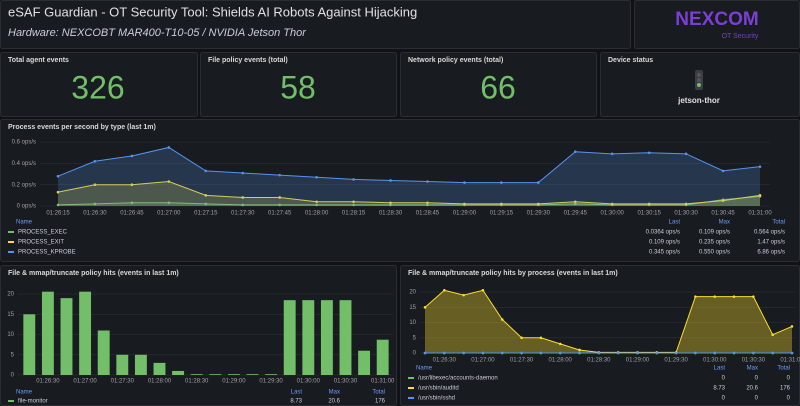  Describe the element at coordinates (97, 87) in the screenshot. I see `stat-value: 326` at that location.